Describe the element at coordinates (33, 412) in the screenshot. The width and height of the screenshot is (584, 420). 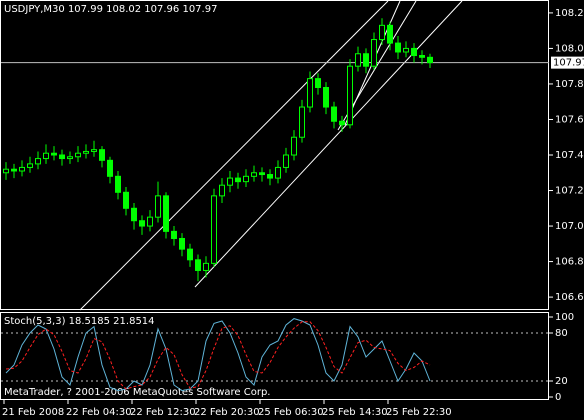
I see `x-tick-label: 21 Feb 2008` at that location.